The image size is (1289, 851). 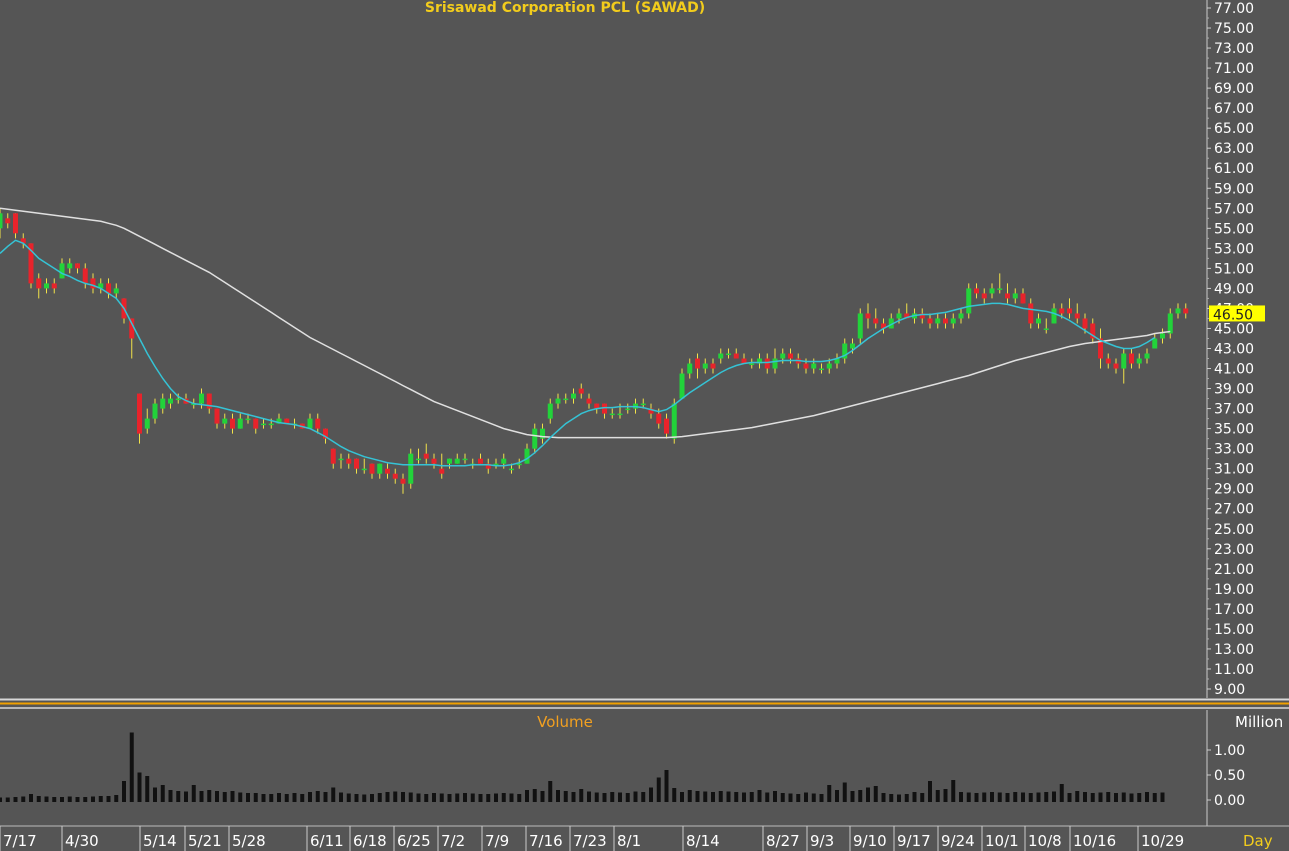 I want to click on date-tick-label: 4/30, so click(x=82, y=841).